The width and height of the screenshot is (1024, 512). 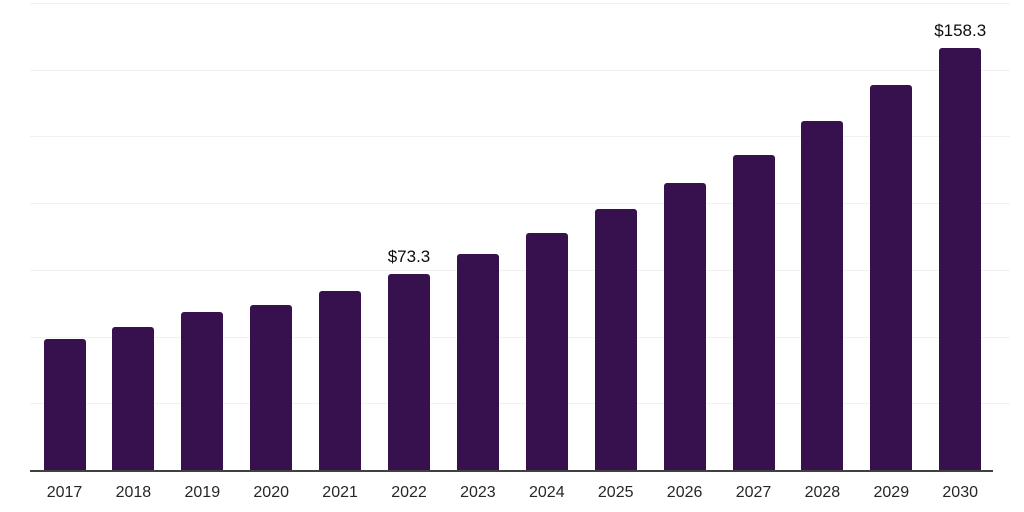 I want to click on x-tick-2023: 2023, so click(x=478, y=492).